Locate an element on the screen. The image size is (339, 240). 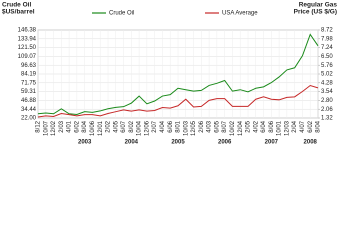
x-tick-label: 4/04 is located at coordinates (163, 126).